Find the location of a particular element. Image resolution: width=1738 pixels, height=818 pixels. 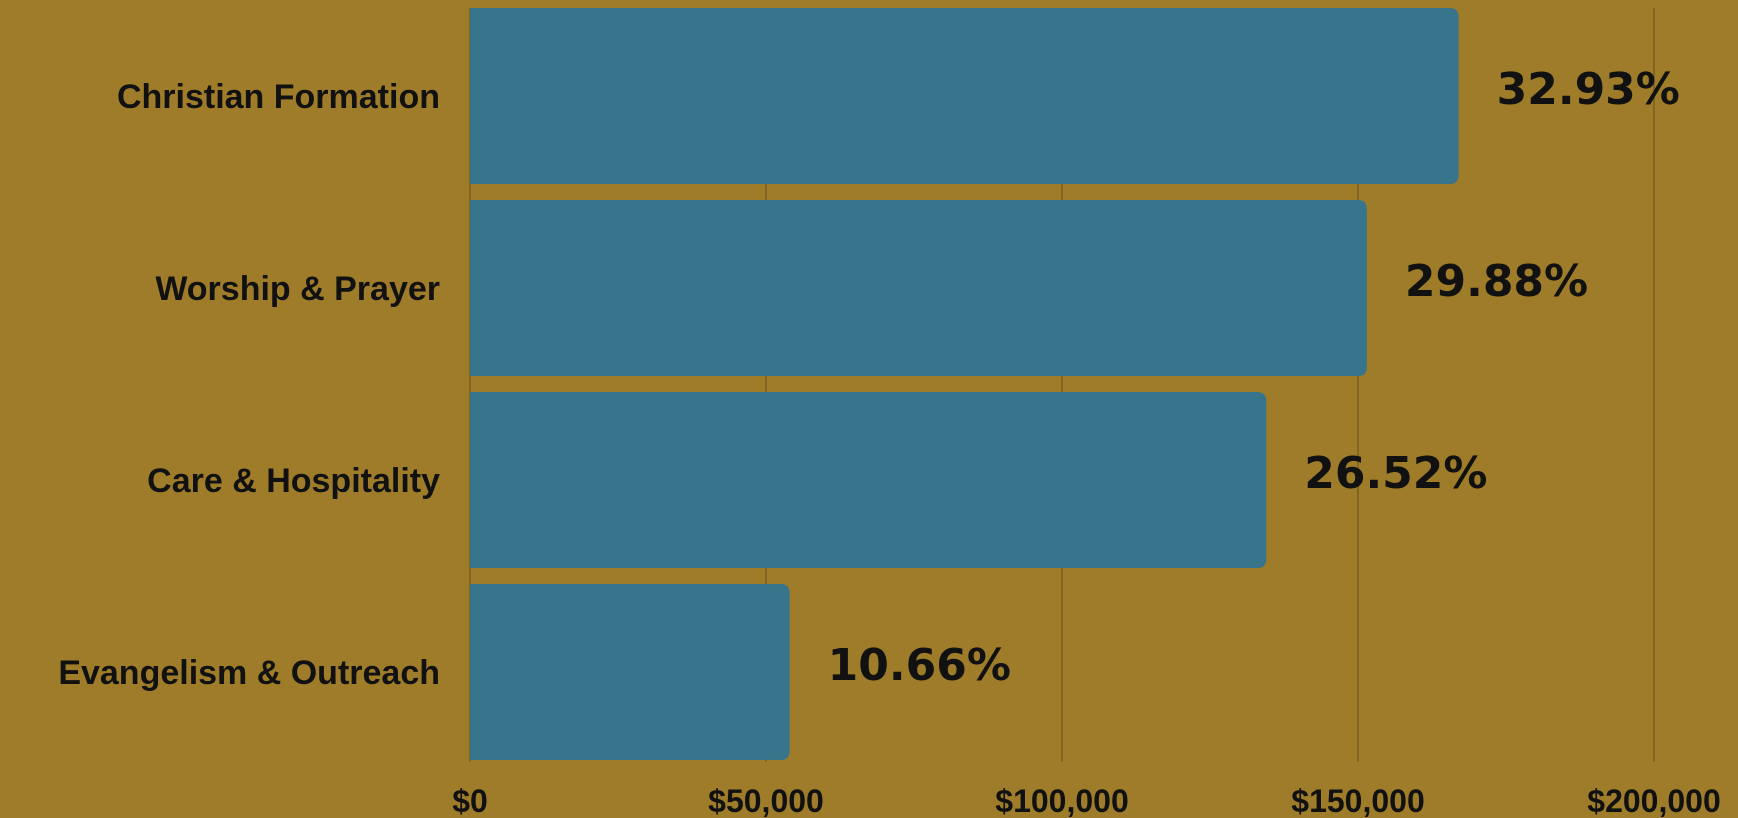

data-label-christian-formation: 32.93% is located at coordinates (1588, 89).